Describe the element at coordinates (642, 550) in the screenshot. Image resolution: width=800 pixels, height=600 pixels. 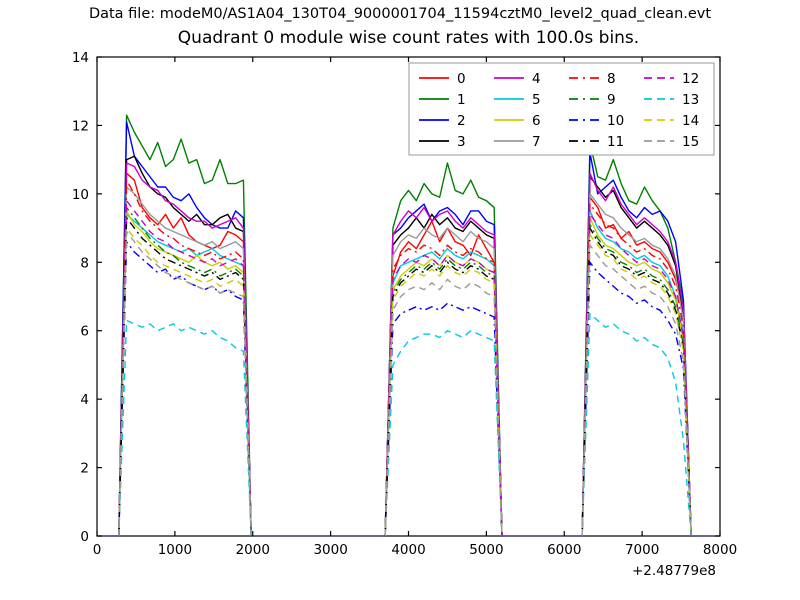
I see `x-tick-label: 7000` at that location.